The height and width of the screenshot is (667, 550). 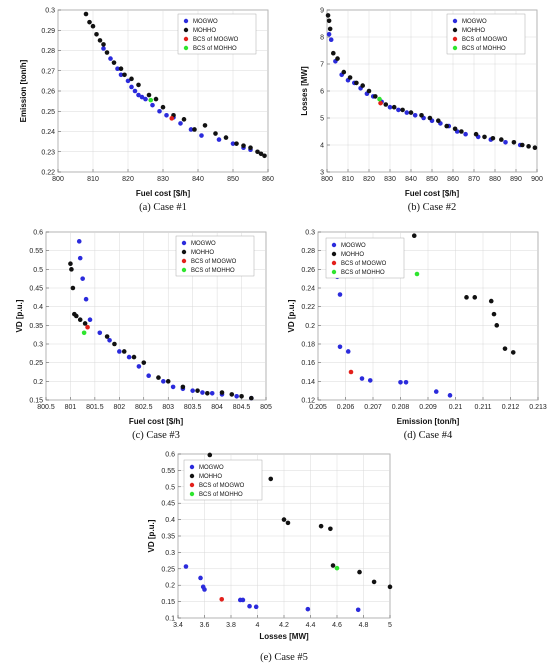 I want to click on y-tick-label: 3, so click(x=322, y=173).